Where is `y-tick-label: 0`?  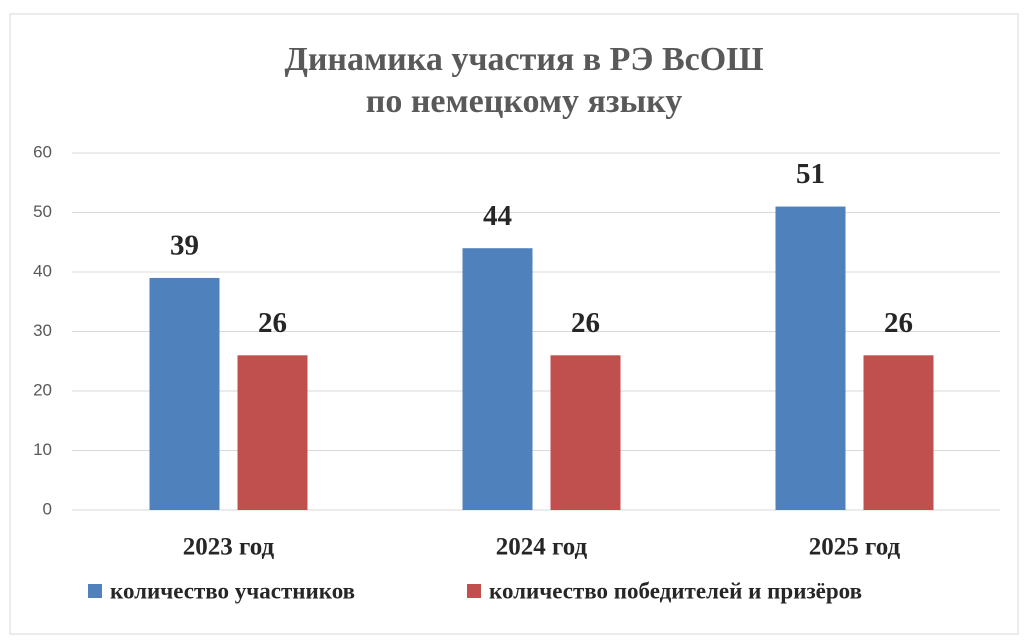 y-tick-label: 0 is located at coordinates (47, 508).